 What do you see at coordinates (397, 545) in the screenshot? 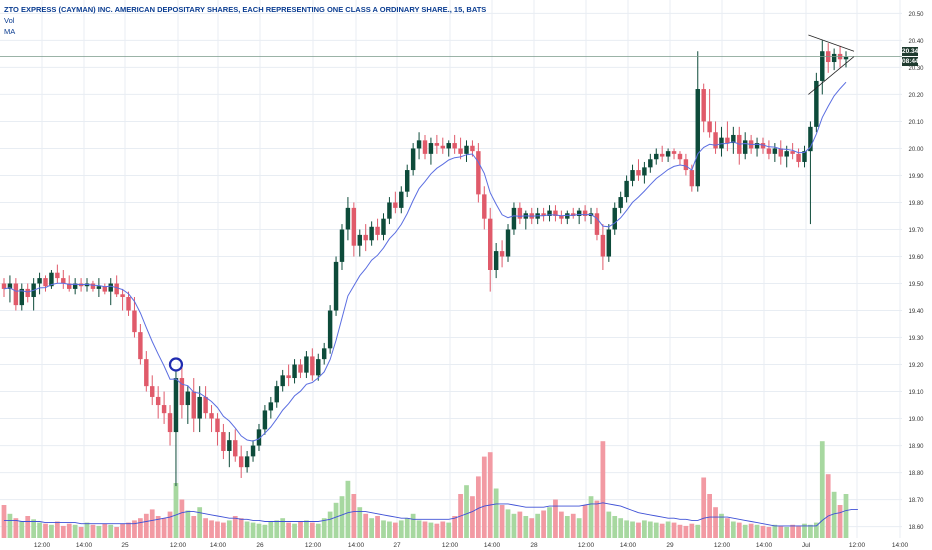
I see `time-tick-label: 27` at bounding box center [397, 545].